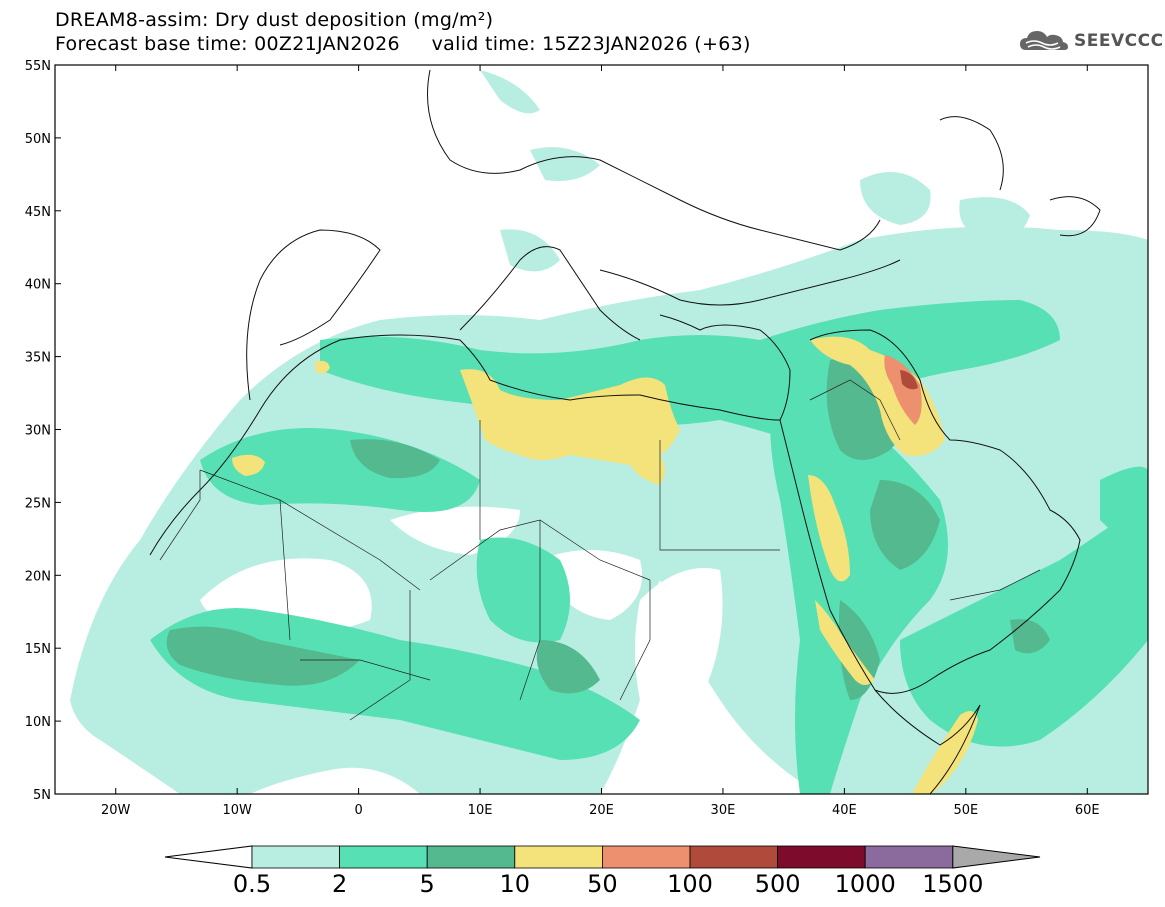 The height and width of the screenshot is (907, 1165). Describe the element at coordinates (38, 66) in the screenshot. I see `lat-label: 55N` at that location.